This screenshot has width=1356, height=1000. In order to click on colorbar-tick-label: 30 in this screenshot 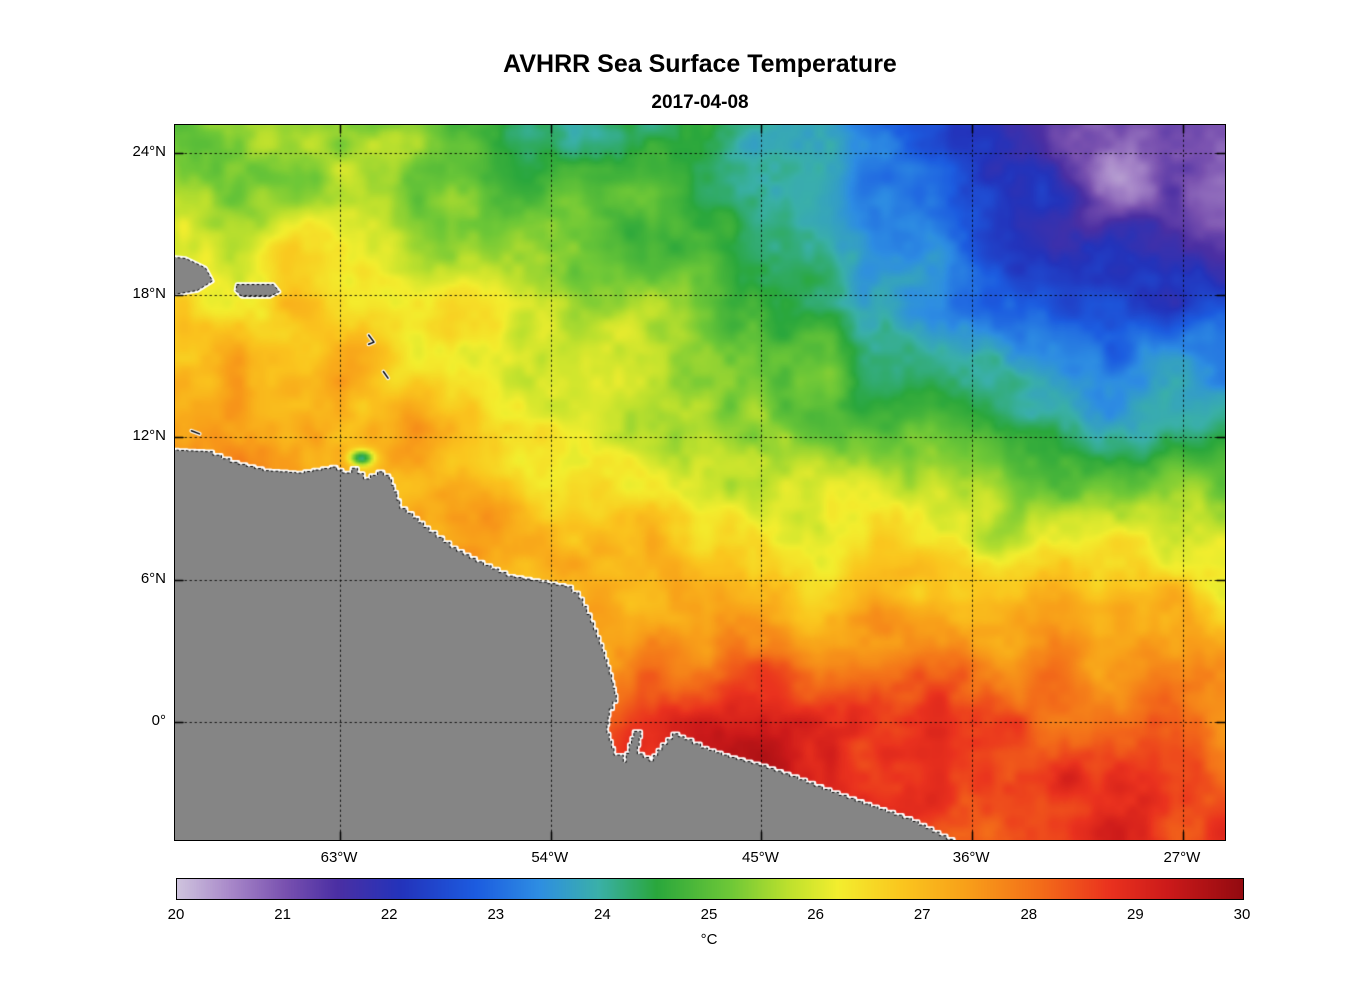, I will do `click(1242, 914)`.